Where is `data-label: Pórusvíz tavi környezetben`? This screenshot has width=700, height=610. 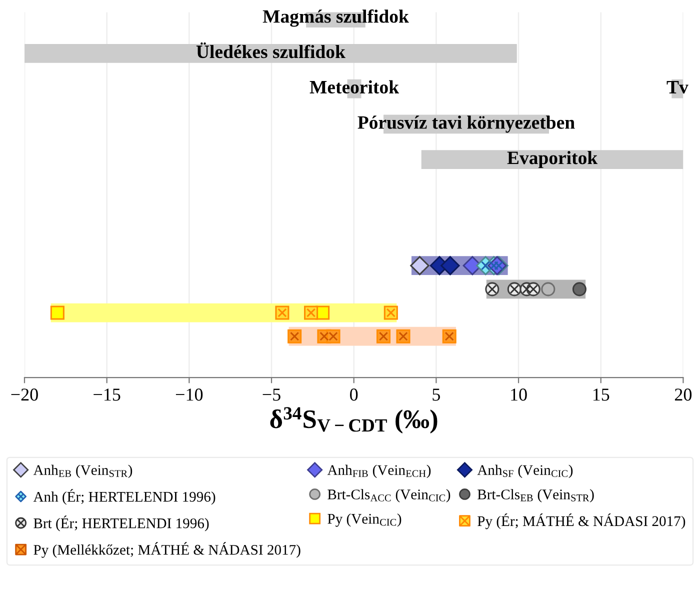 data-label: Pórusvíz tavi környezetben is located at coordinates (466, 124).